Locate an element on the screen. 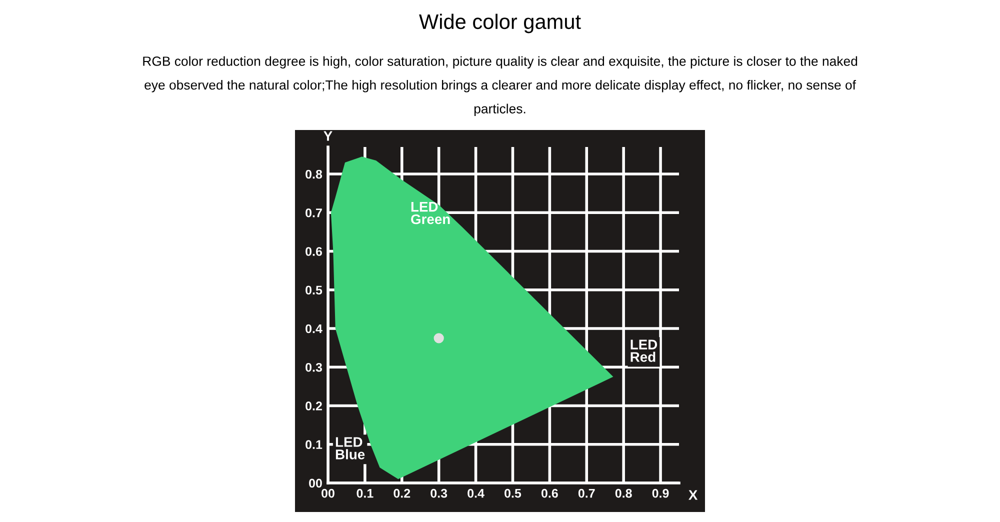 Image resolution: width=1000 pixels, height=522 pixels. y-tick-label: 0.1 is located at coordinates (314, 445).